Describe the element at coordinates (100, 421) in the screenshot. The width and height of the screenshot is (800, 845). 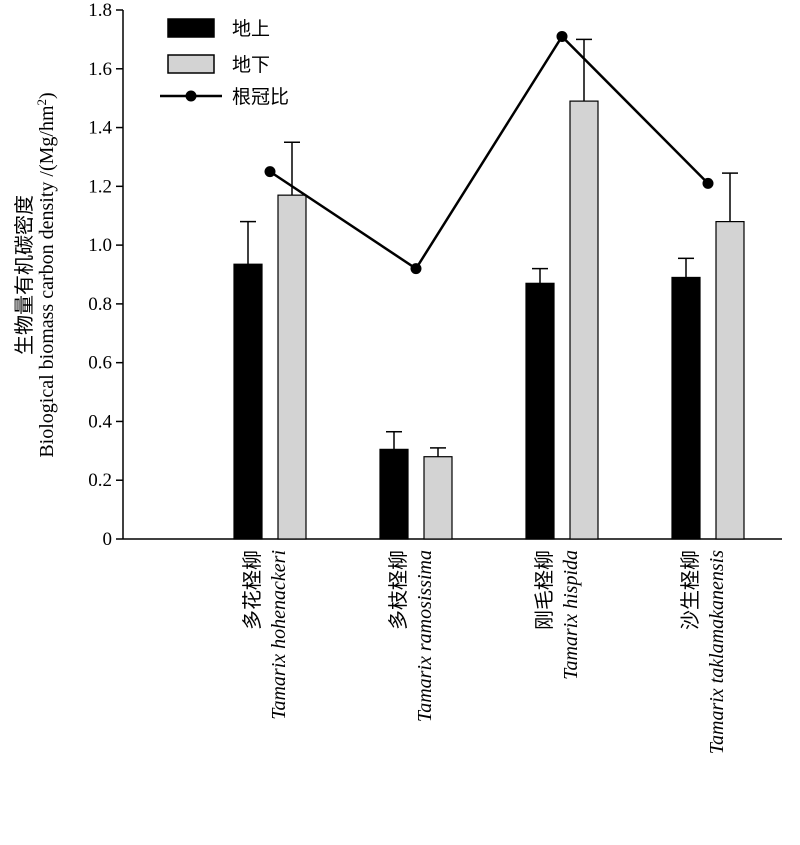
I see `y-tick-label-2: 0.4` at that location.